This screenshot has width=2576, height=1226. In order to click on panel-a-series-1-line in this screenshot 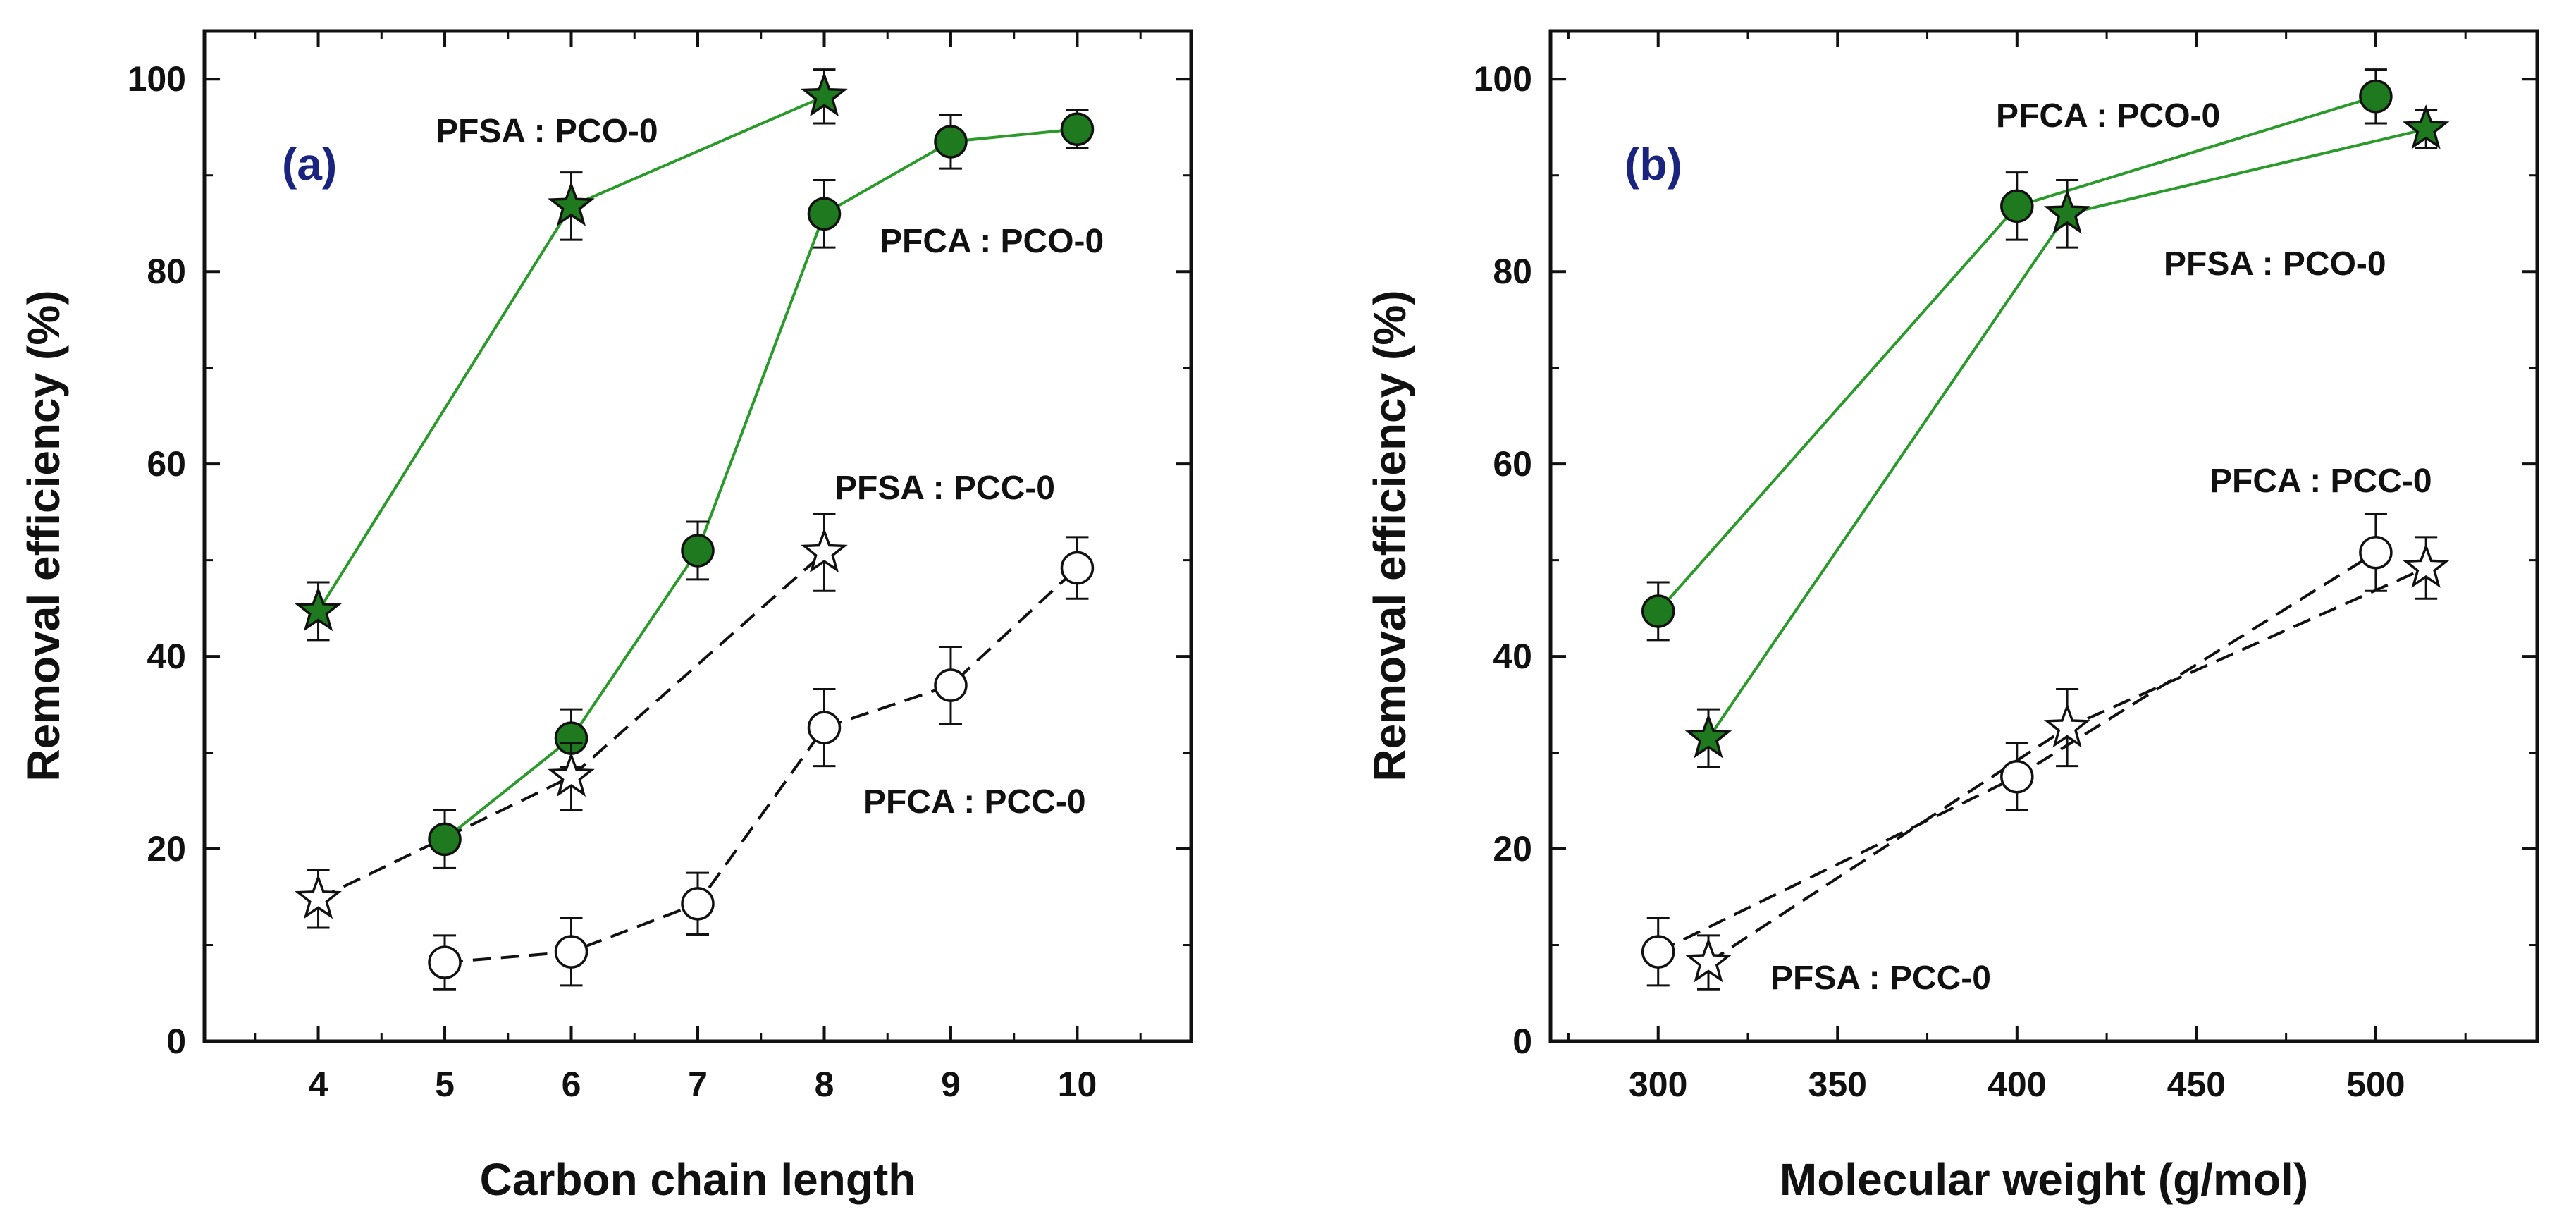, I will do `click(761, 484)`.